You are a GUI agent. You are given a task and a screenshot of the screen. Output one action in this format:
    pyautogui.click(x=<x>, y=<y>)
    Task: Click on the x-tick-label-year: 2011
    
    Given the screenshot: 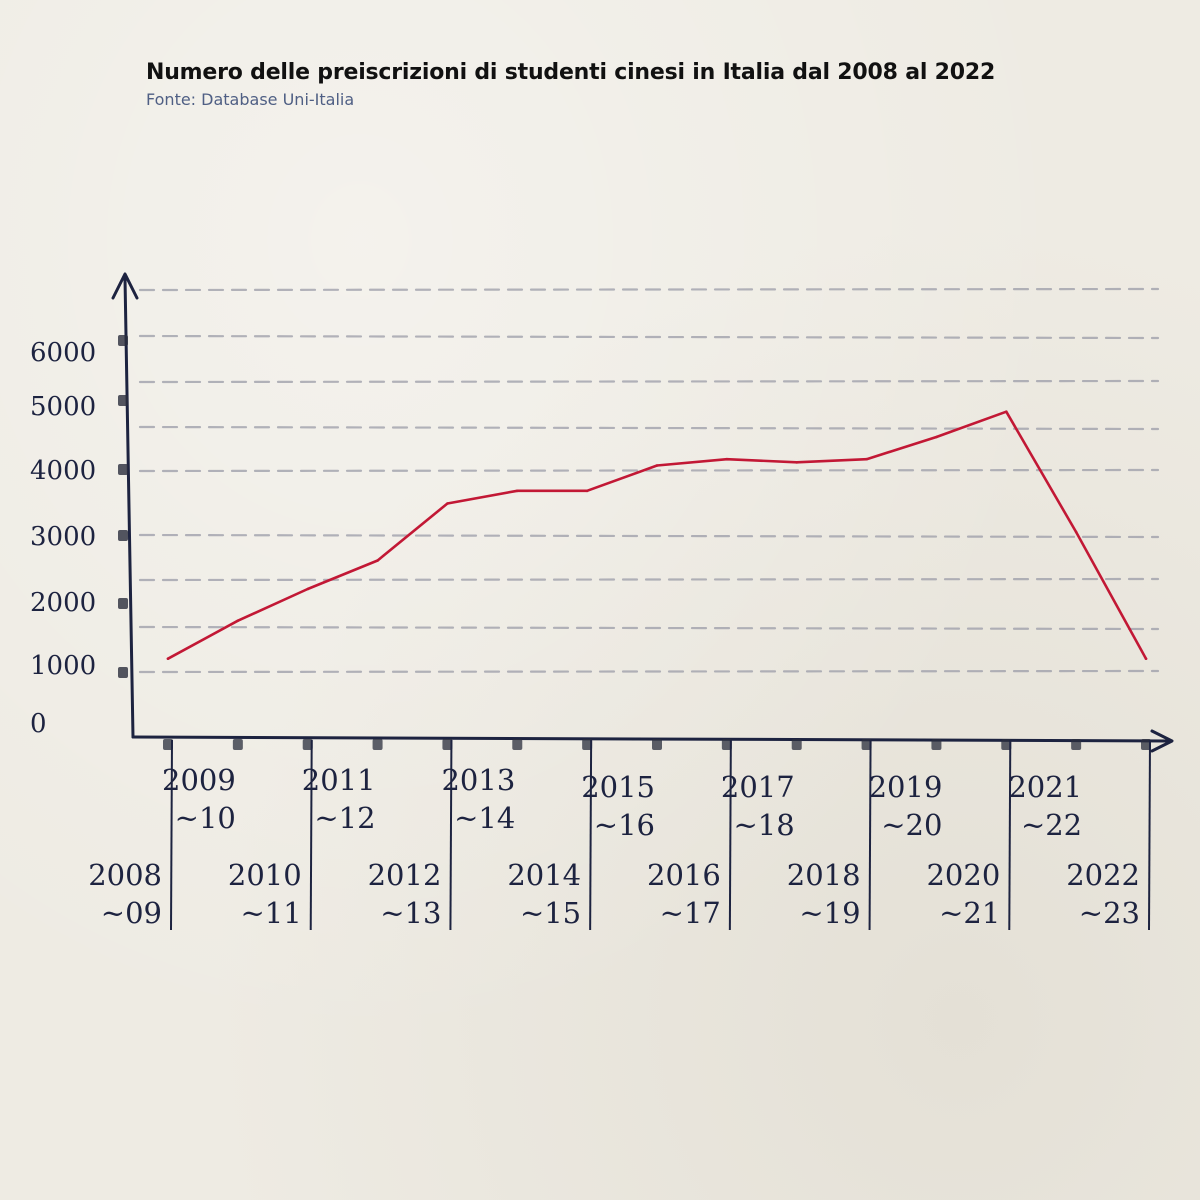 What is the action you would take?
    pyautogui.click(x=339, y=780)
    